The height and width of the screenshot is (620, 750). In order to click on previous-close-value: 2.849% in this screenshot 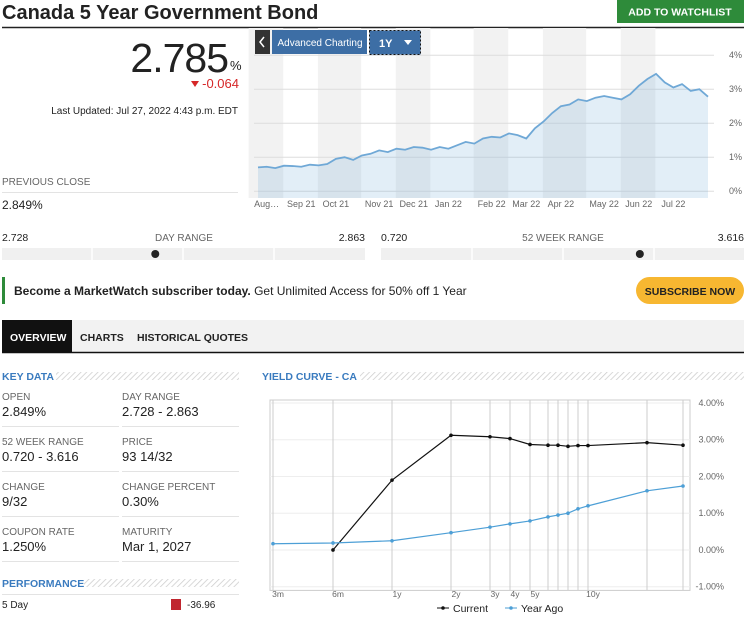, I will do `click(22, 205)`.